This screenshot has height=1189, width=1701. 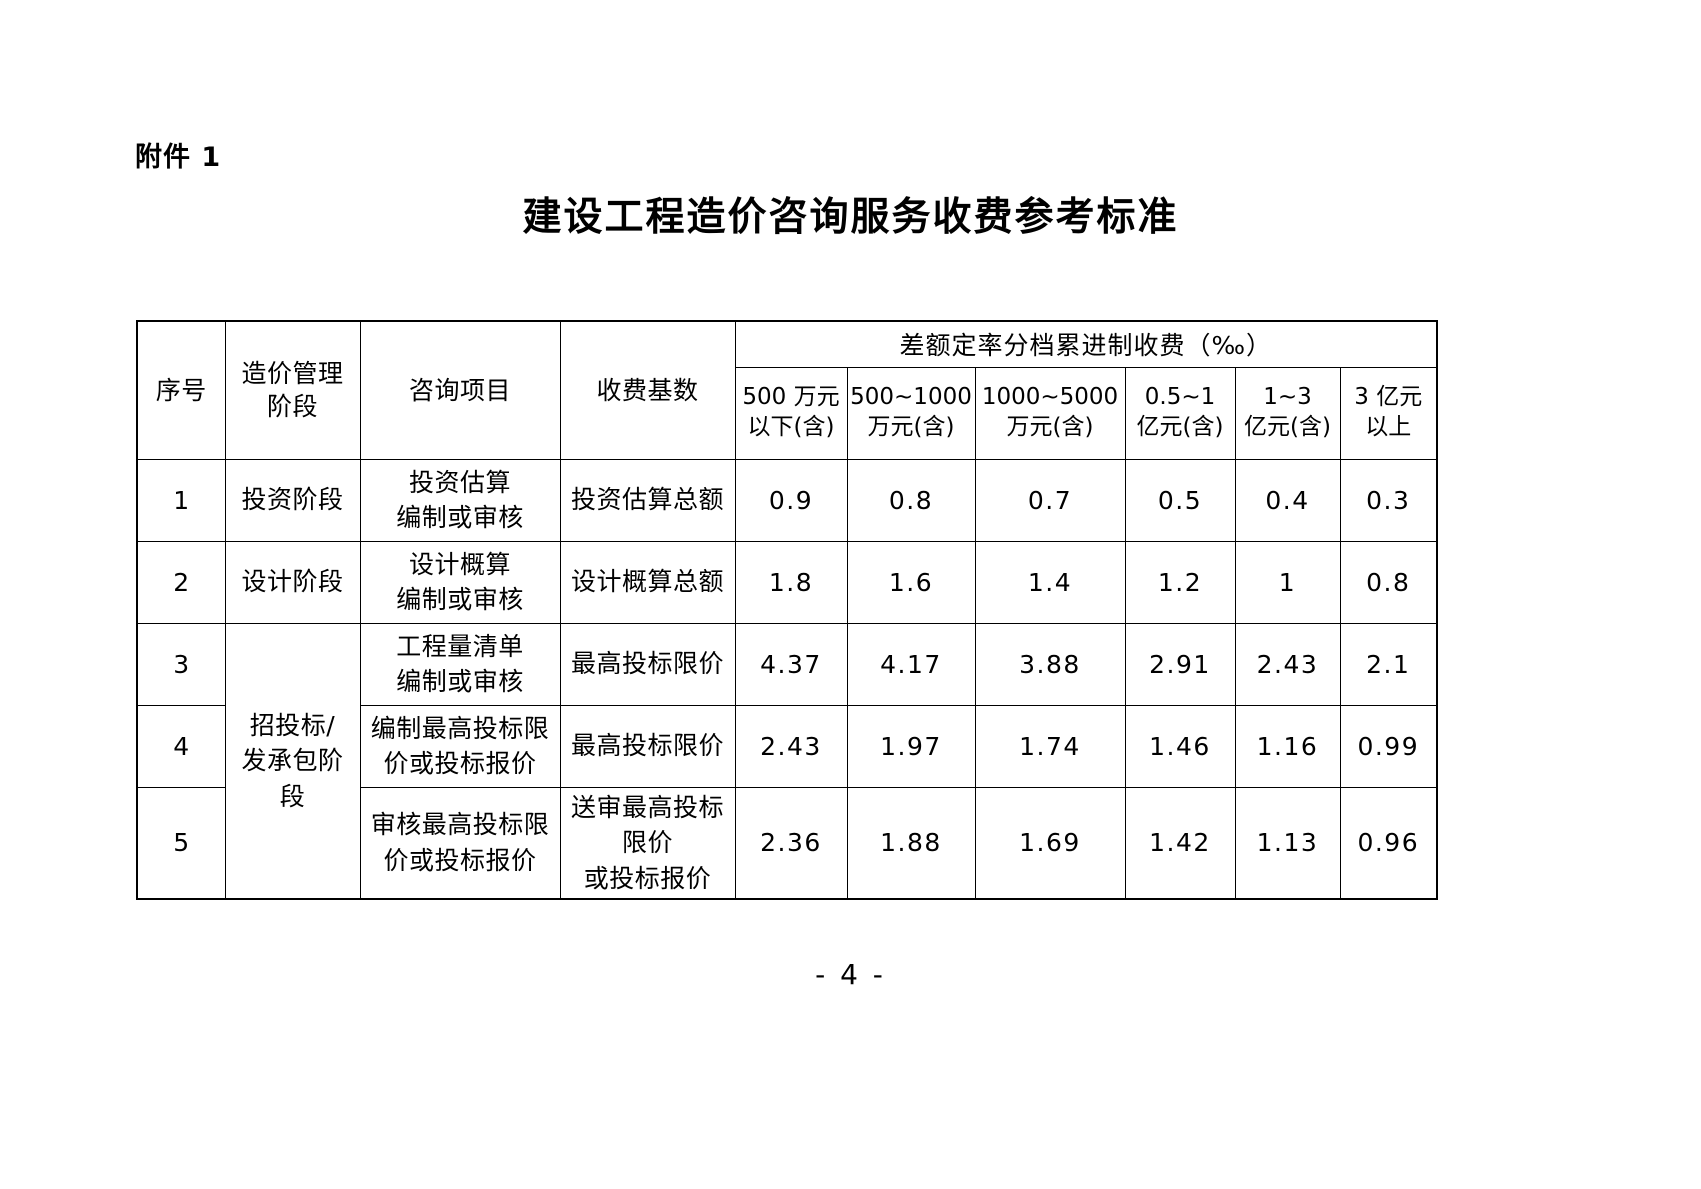 I want to click on row-item: 工程量清单 编制或审核, so click(x=460, y=664).